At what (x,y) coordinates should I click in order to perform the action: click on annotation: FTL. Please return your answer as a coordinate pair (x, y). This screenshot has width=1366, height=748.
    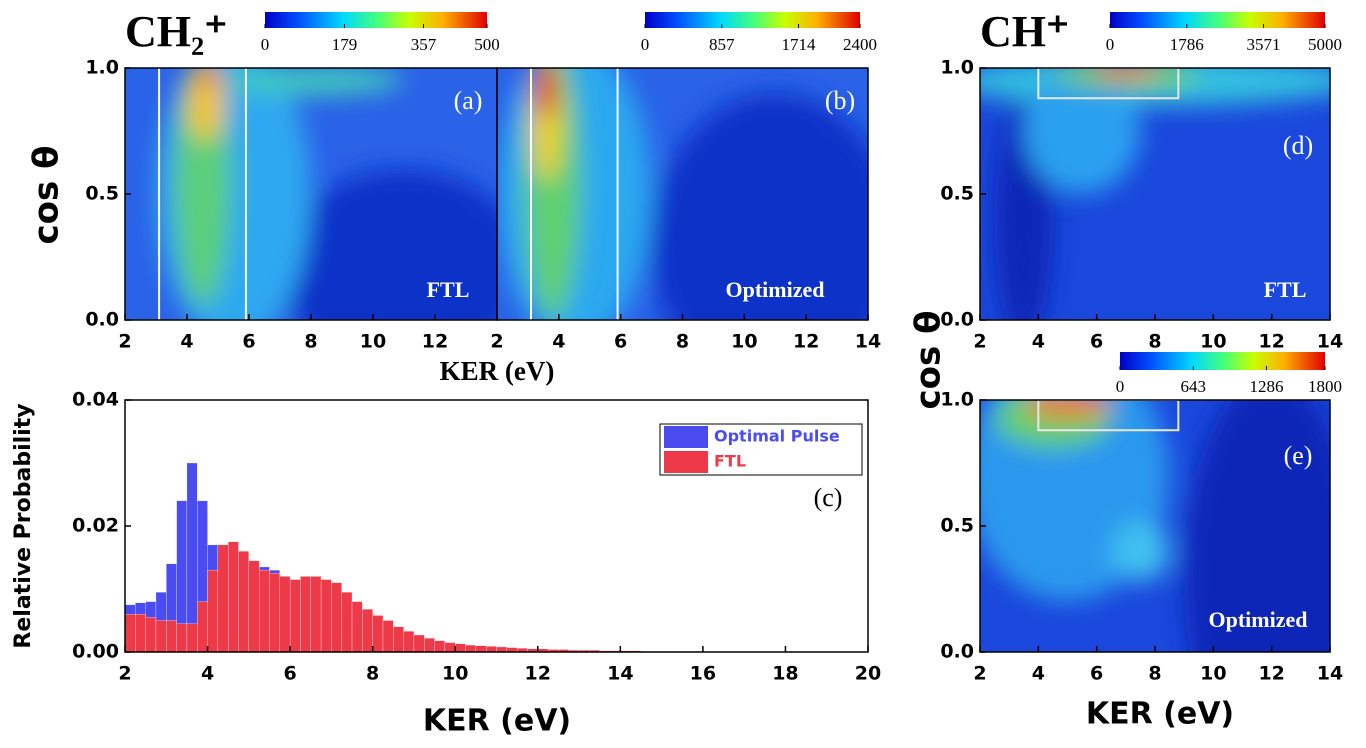
    Looking at the image, I should click on (448, 289).